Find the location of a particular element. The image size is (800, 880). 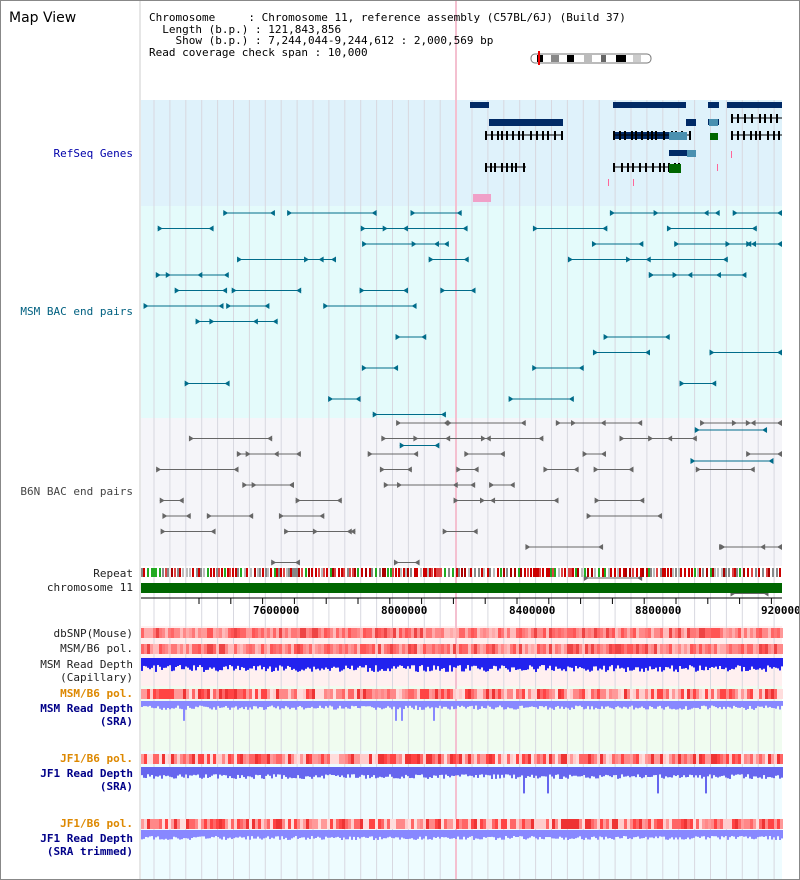

track-label-chromosome: chromosome 11 is located at coordinates (89, 587).